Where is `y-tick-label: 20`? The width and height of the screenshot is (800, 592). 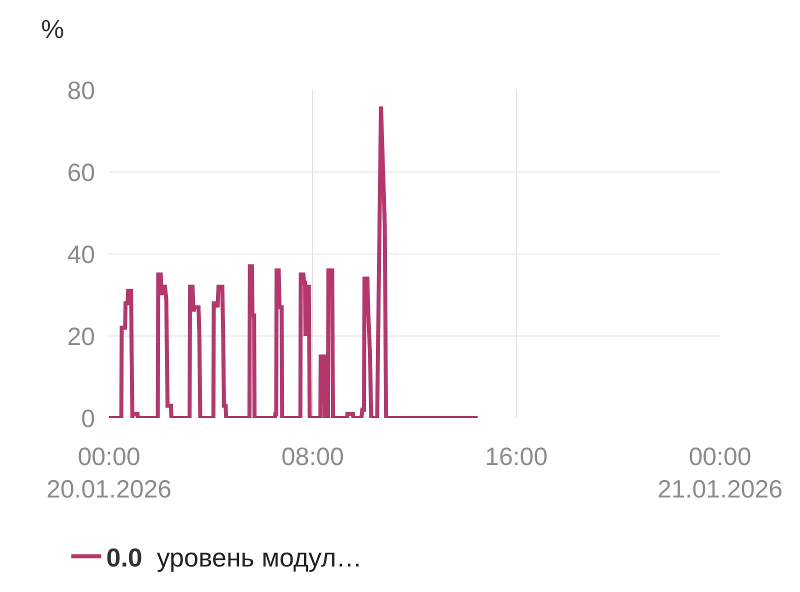
y-tick-label: 20 is located at coordinates (81, 336).